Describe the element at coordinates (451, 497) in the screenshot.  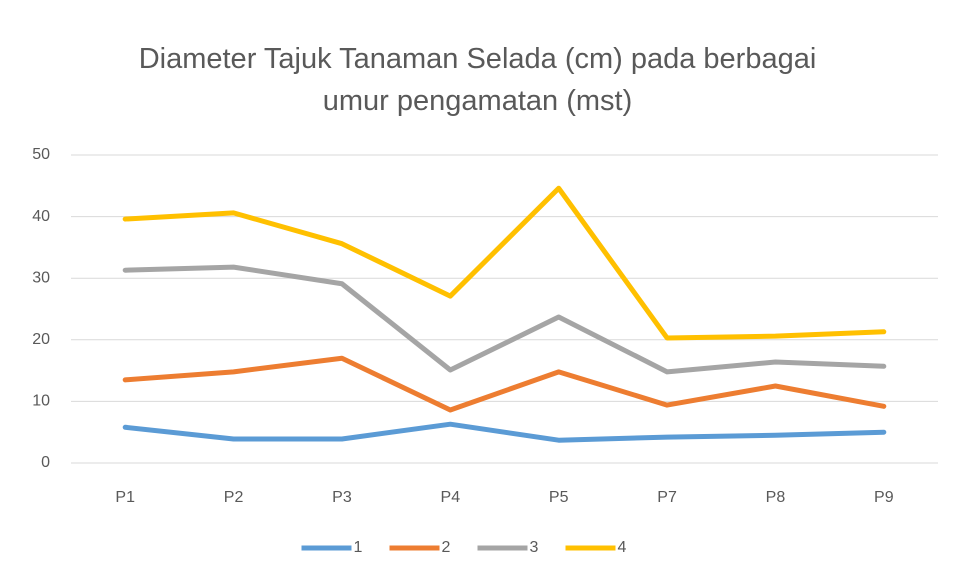
I see `x-tick-label: P4` at that location.